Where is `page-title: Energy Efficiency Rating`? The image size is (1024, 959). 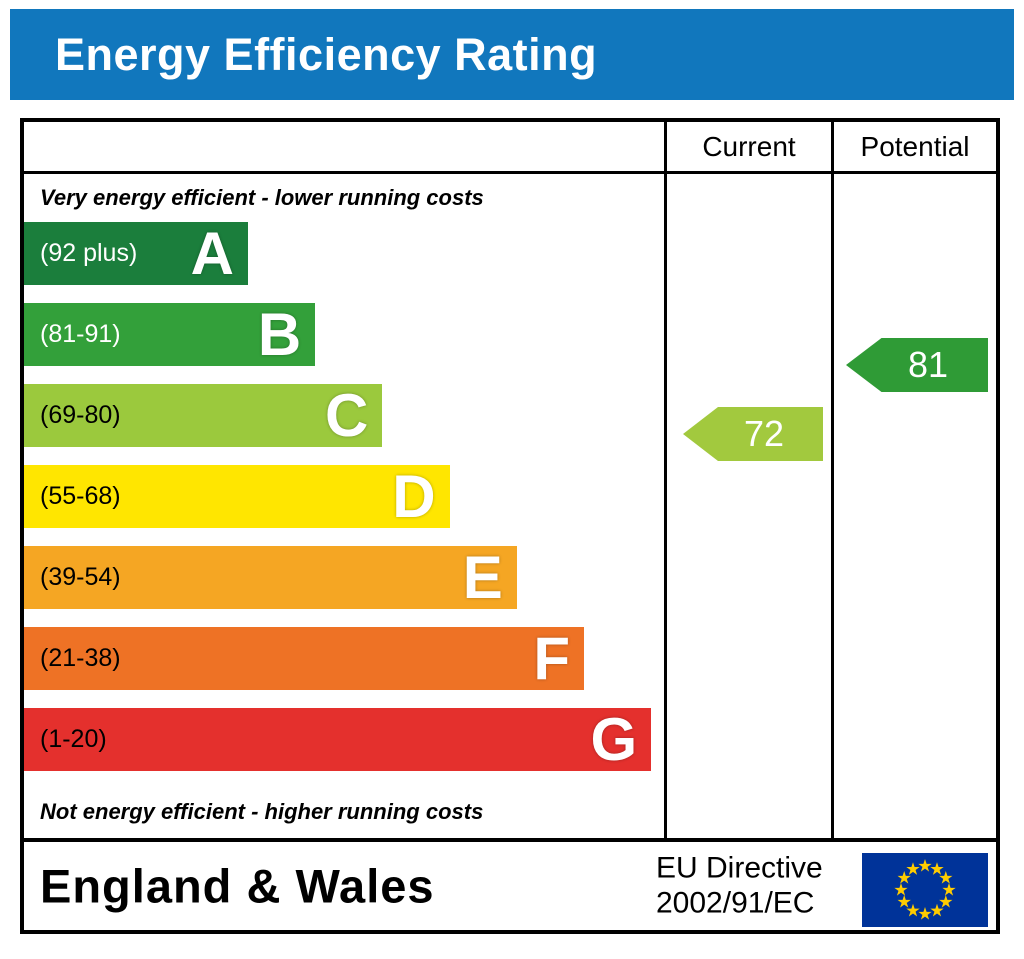
page-title: Energy Efficiency Rating is located at coordinates (326, 54).